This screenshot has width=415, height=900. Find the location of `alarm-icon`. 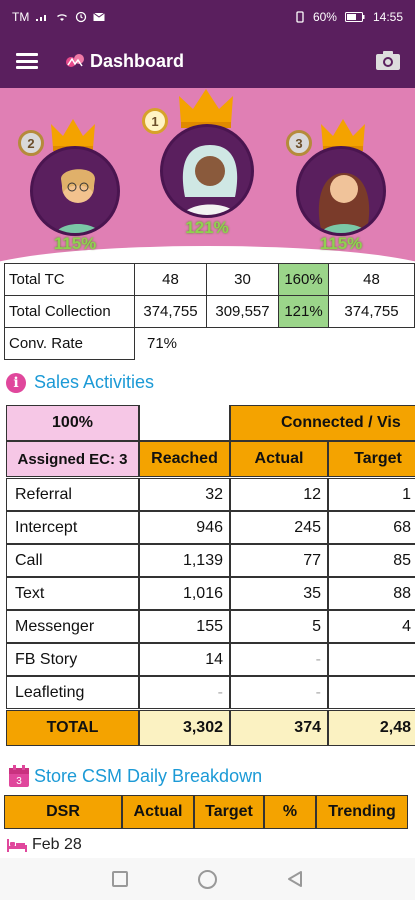

alarm-icon is located at coordinates (81, 17).